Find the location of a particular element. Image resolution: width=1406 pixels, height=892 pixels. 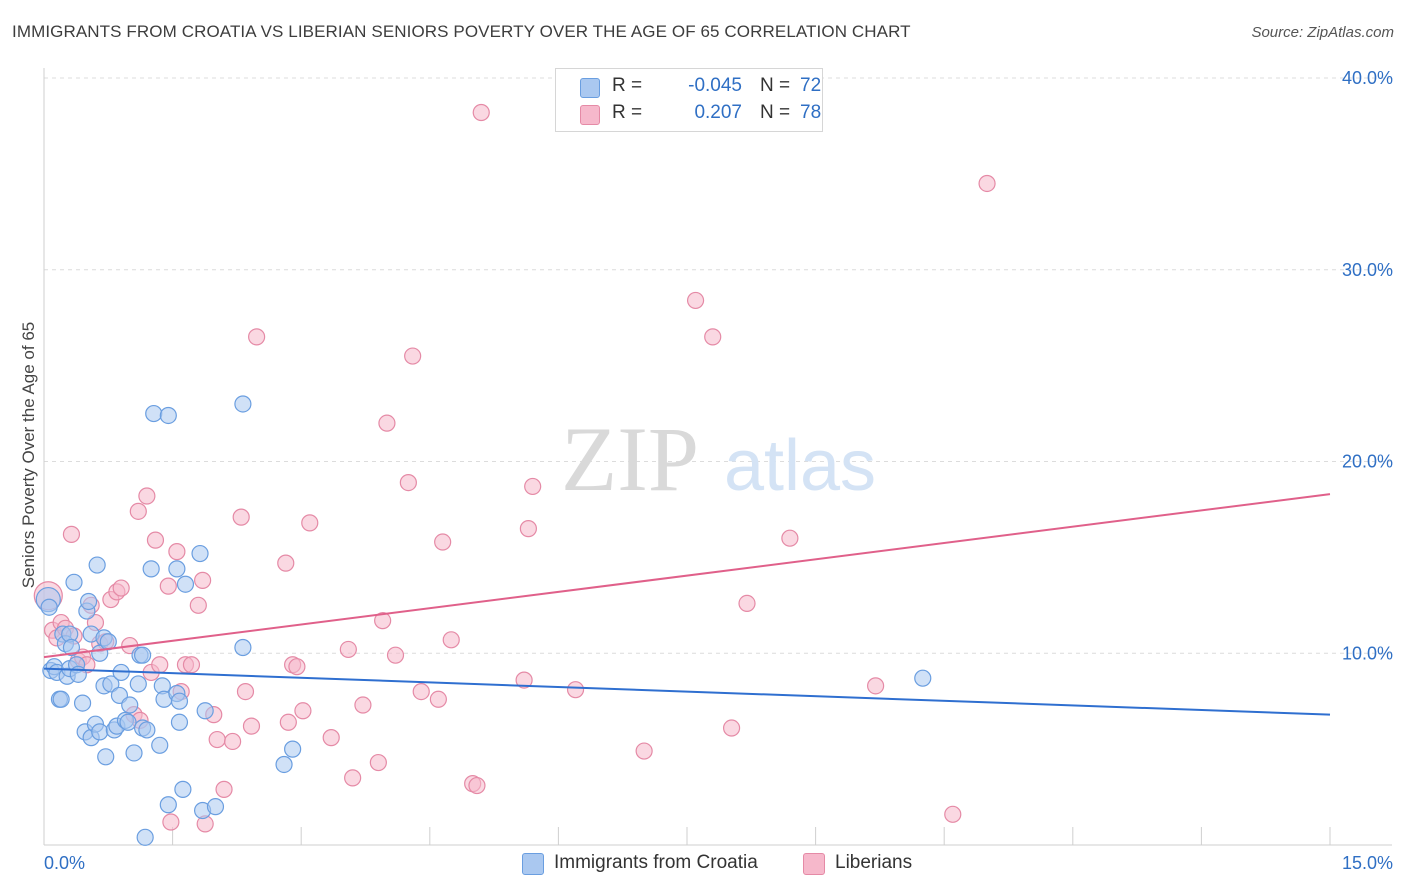

legend-swatch-liberians is located at coordinates (590, 115).